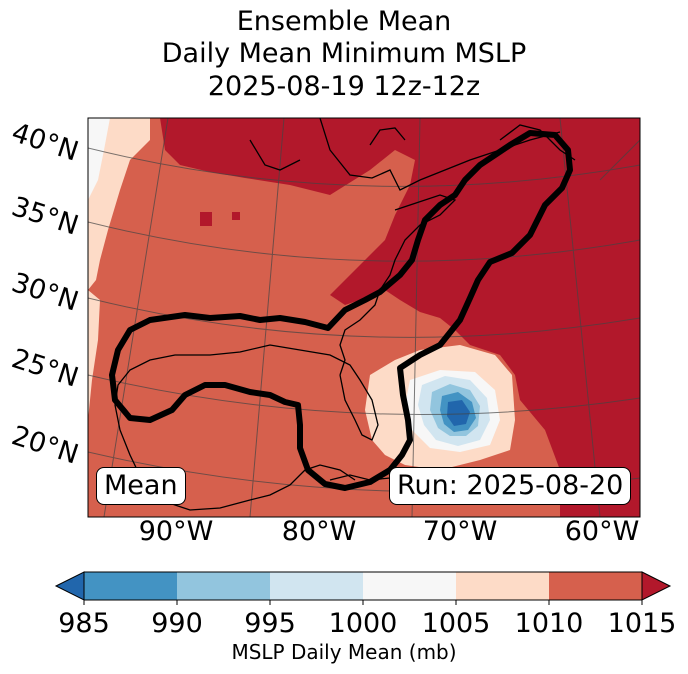 Image resolution: width=688 pixels, height=674 pixels. Describe the element at coordinates (119, 204) in the screenshot. I see `field-1005-1010-west` at that location.